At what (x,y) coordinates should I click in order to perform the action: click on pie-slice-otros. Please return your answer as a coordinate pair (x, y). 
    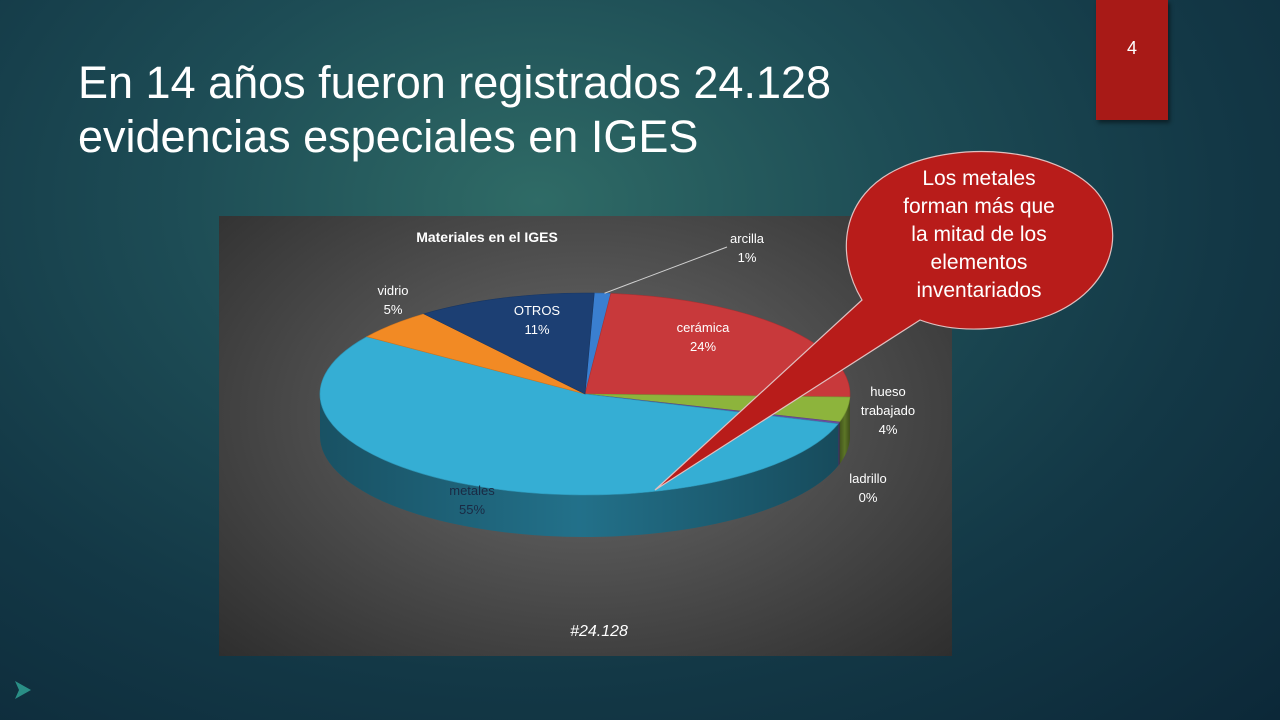
    Looking at the image, I should click on (508, 343).